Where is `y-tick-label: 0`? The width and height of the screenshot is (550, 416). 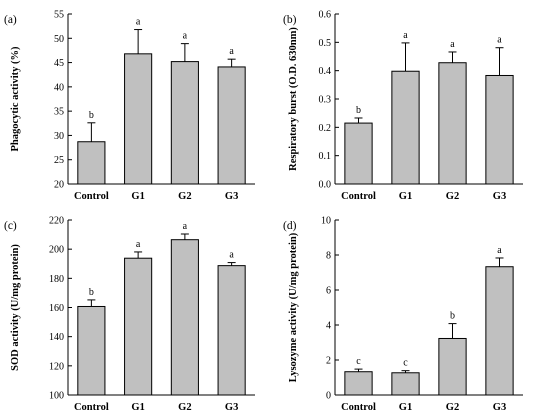 y-tick-label: 0 is located at coordinates (328, 396).